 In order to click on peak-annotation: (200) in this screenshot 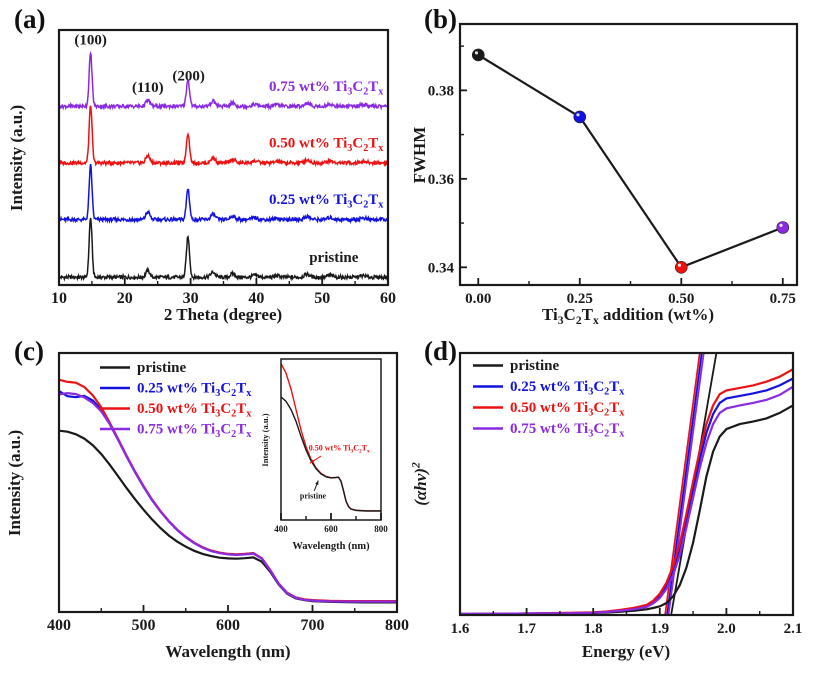, I will do `click(188, 76)`.